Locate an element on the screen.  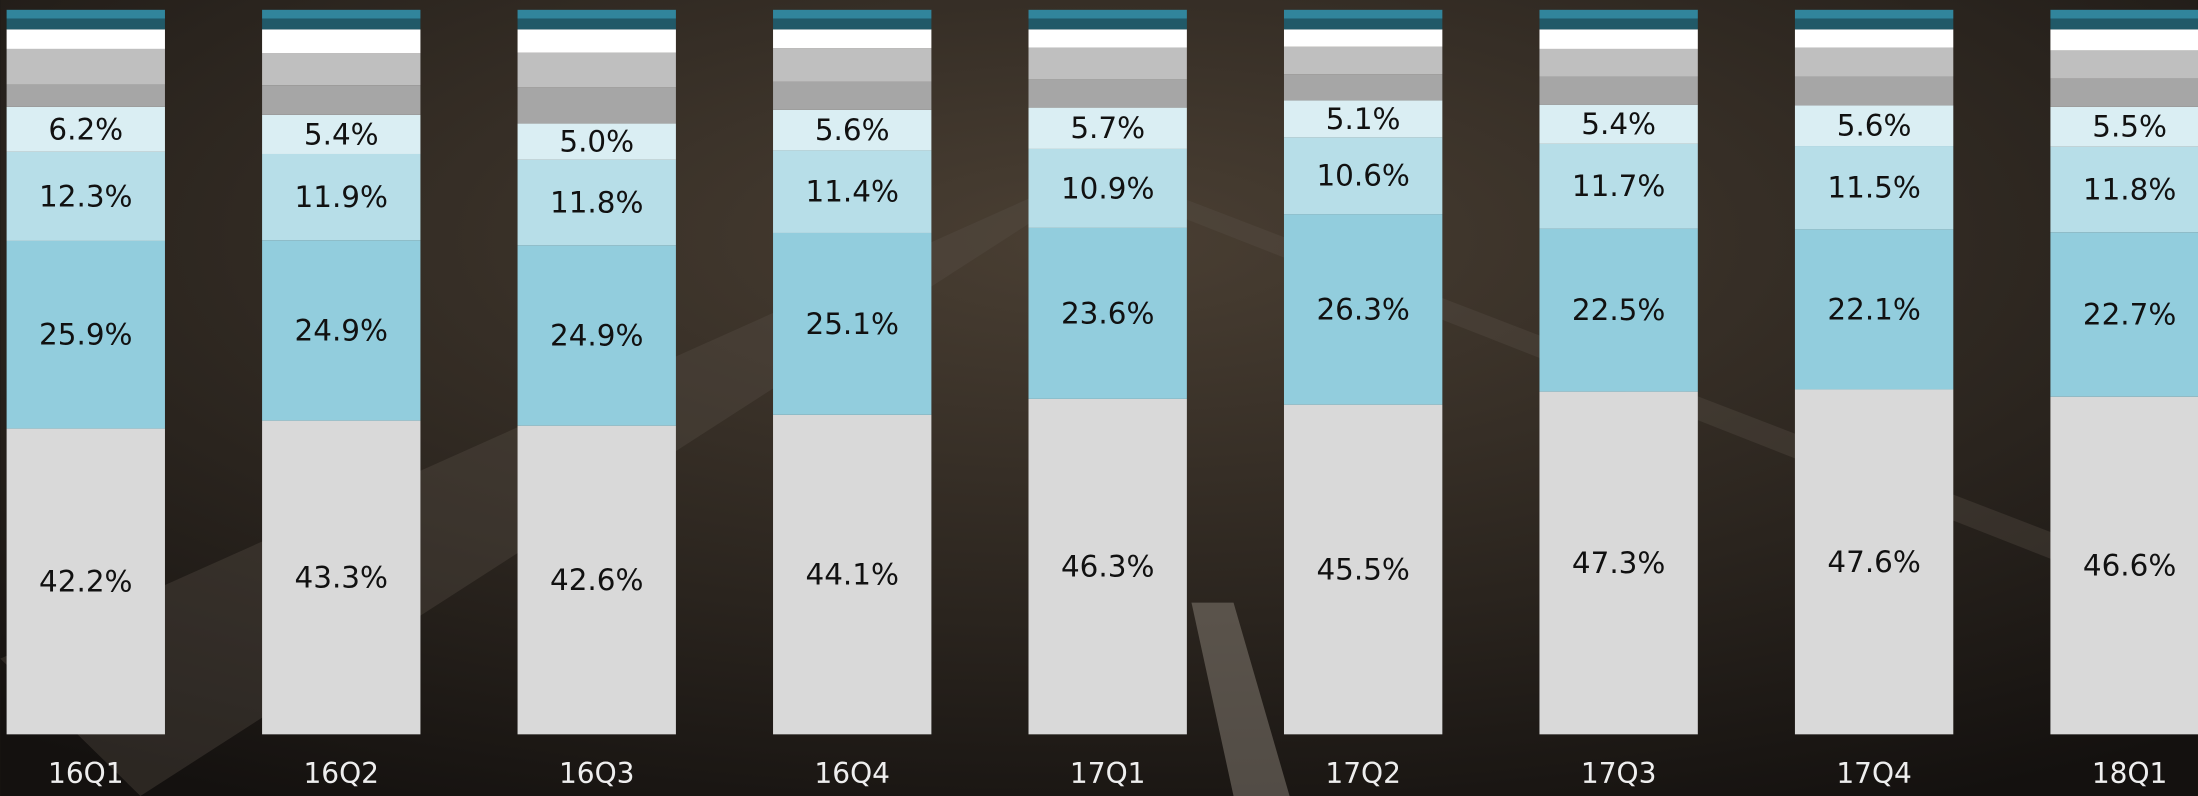
data-label: 5.7% is located at coordinates (1107, 128).